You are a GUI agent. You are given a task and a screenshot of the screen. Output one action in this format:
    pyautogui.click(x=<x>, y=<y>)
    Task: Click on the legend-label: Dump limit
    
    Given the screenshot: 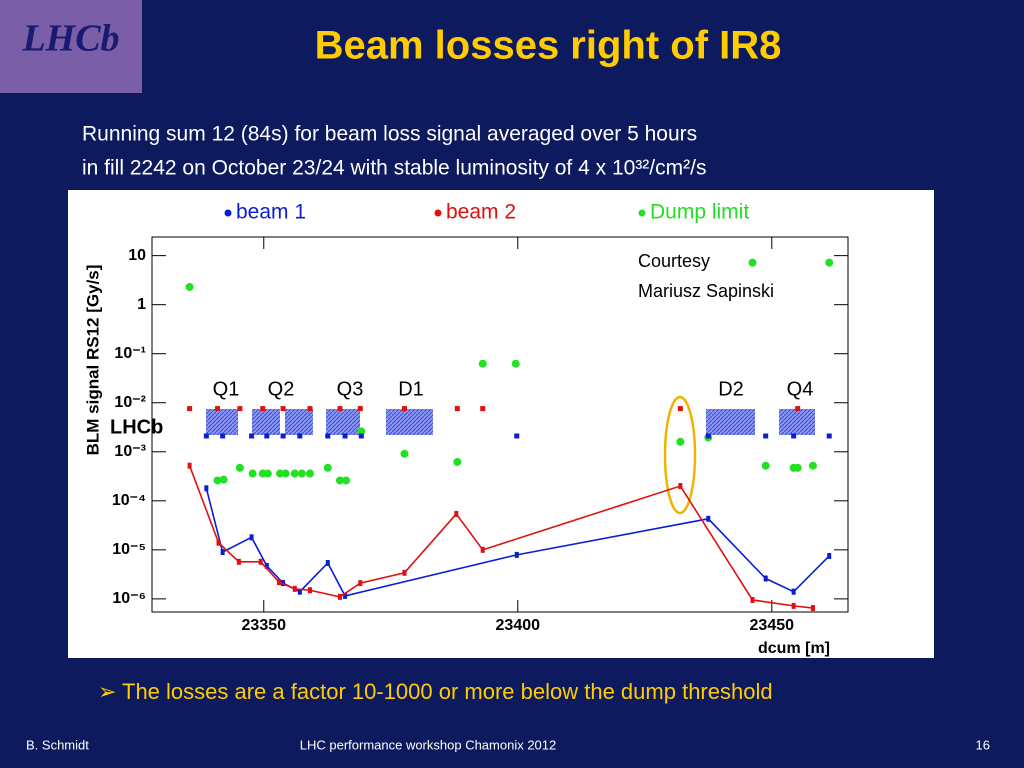 What is the action you would take?
    pyautogui.click(x=699, y=212)
    